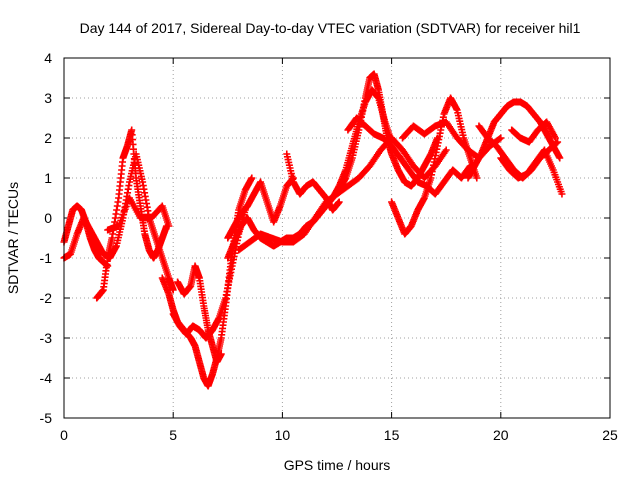  I want to click on x-tick-label: 0, so click(64, 435).